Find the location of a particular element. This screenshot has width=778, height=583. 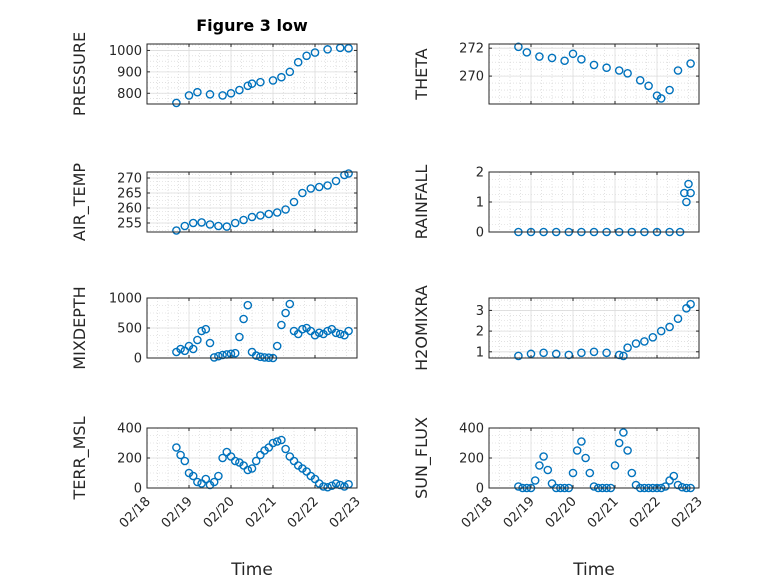

y-axis-label: RAINFALL is located at coordinates (421, 202).